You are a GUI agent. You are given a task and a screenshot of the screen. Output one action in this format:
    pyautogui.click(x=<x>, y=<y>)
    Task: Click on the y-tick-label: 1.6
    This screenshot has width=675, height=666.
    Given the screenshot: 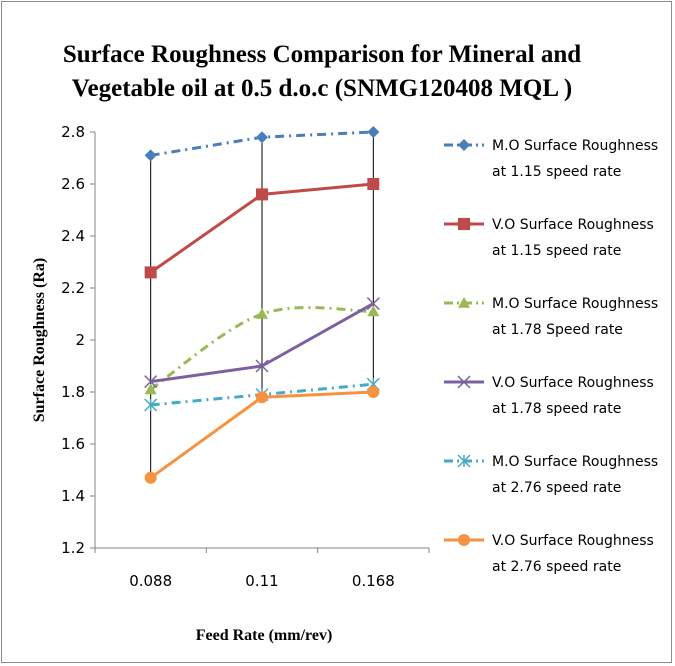 What is the action you would take?
    pyautogui.click(x=73, y=444)
    